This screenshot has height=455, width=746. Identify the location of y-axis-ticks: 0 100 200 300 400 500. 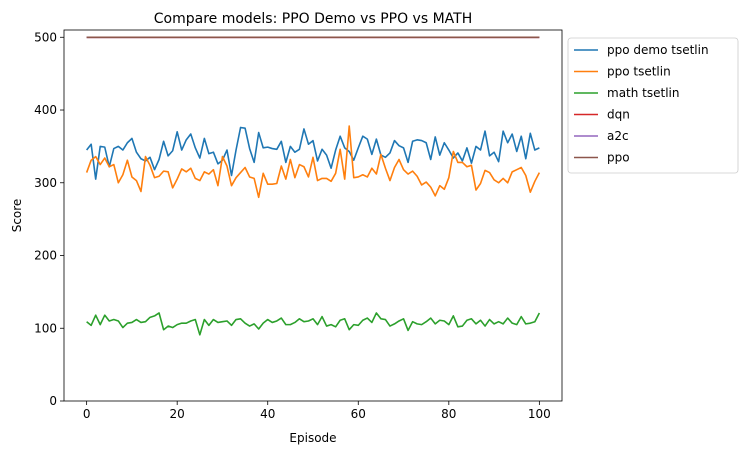
(49, 219).